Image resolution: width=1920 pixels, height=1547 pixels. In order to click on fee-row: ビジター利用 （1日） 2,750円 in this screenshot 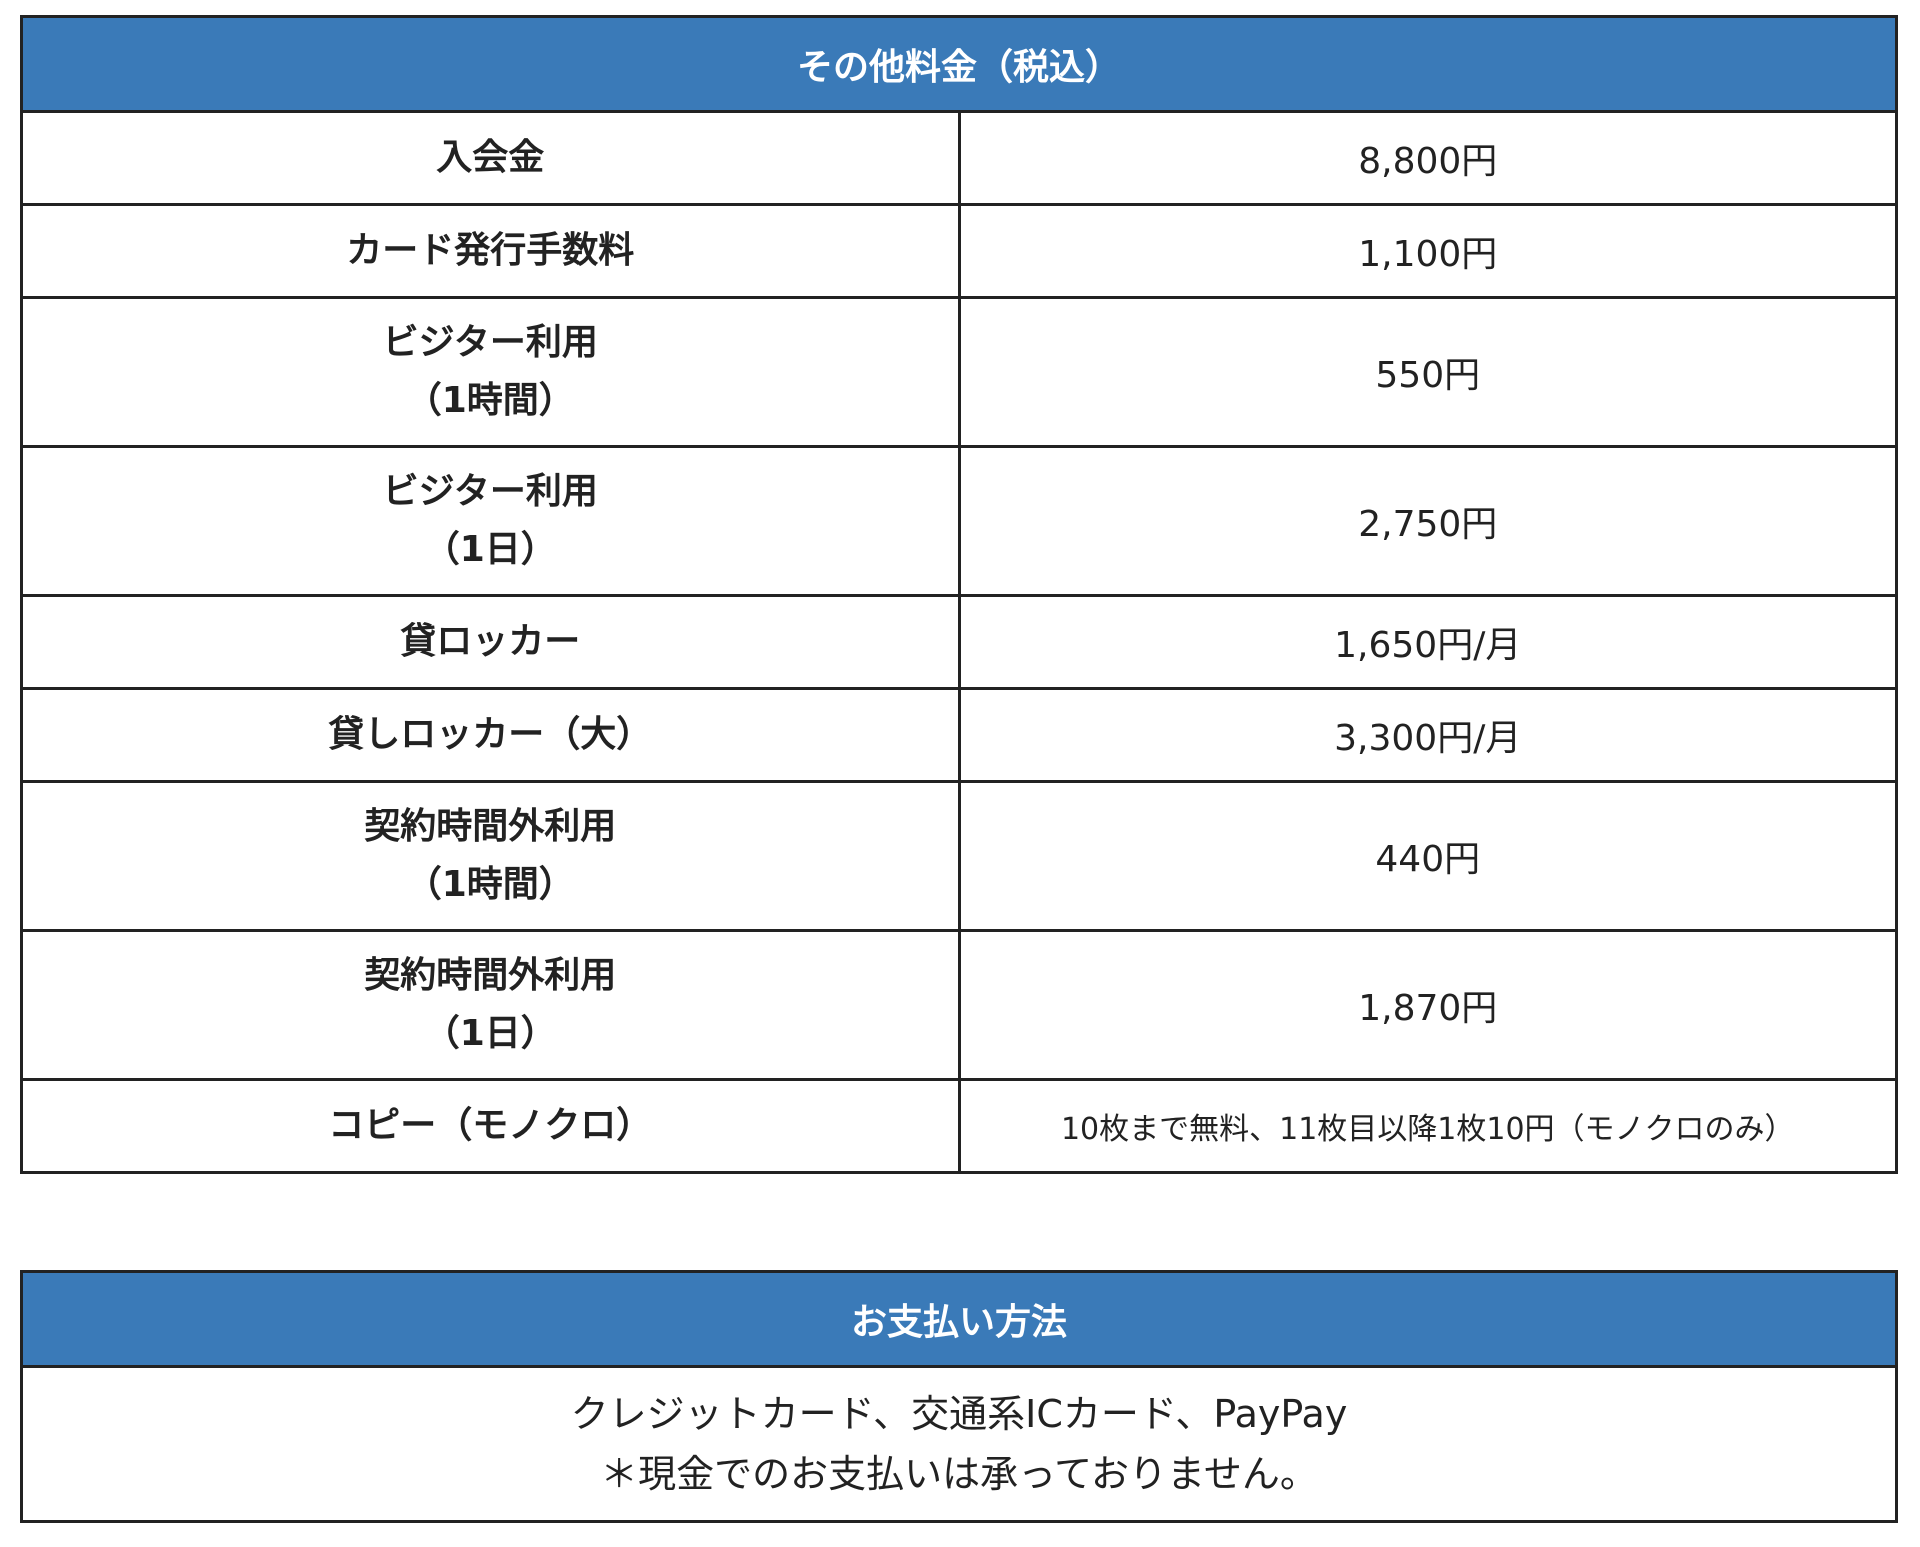, I will do `click(959, 521)`.